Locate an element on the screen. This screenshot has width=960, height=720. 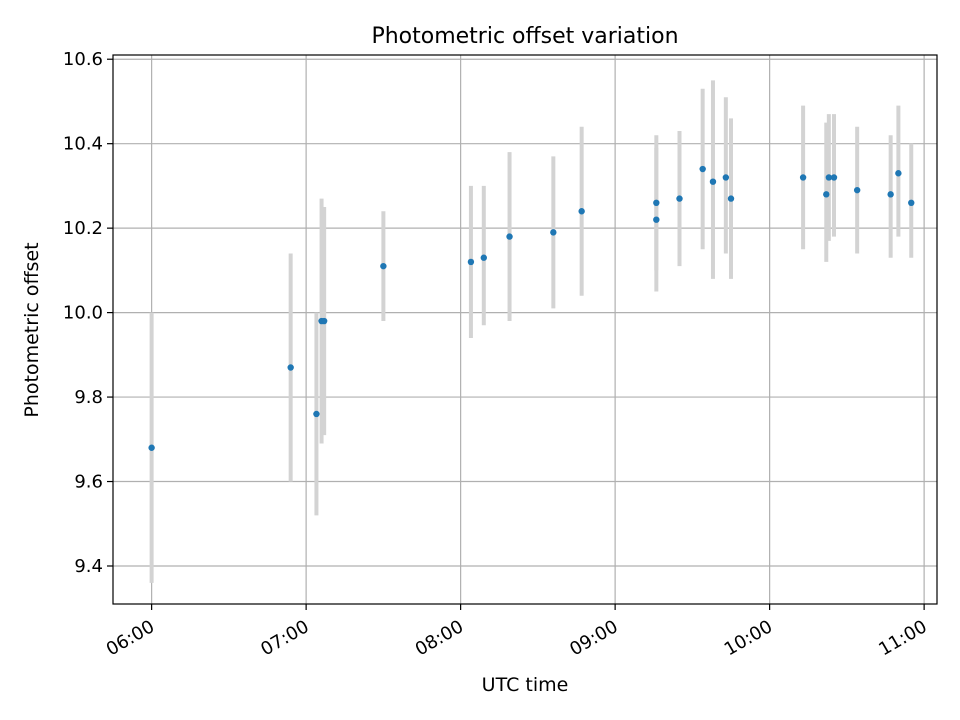
chart-title: Photometric offset variation is located at coordinates (524, 36).